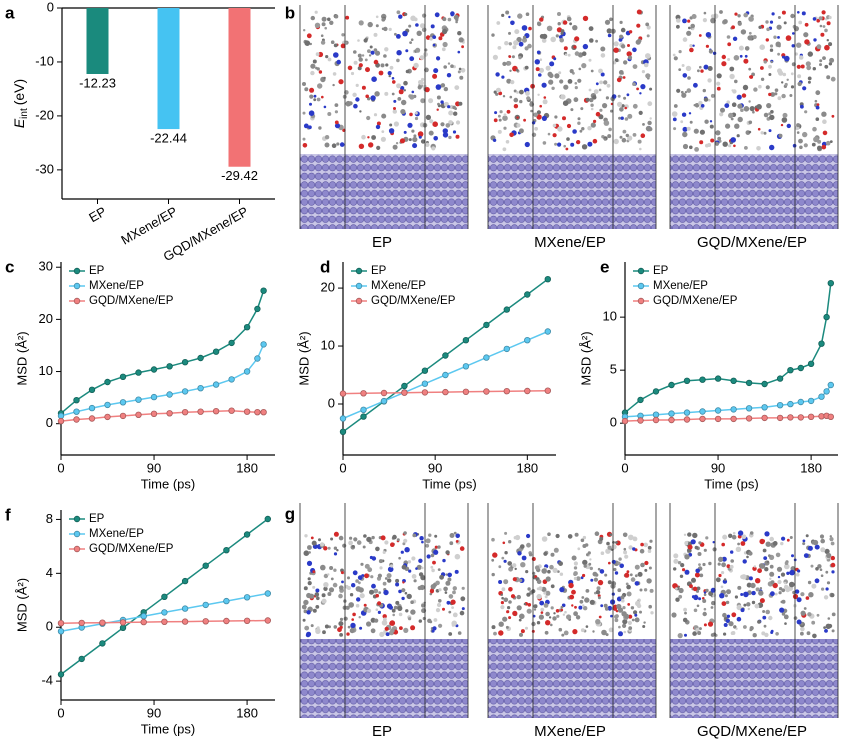 Image resolution: width=844 pixels, height=741 pixels. What do you see at coordinates (10, 12) in the screenshot?
I see `panel-label: a` at bounding box center [10, 12].